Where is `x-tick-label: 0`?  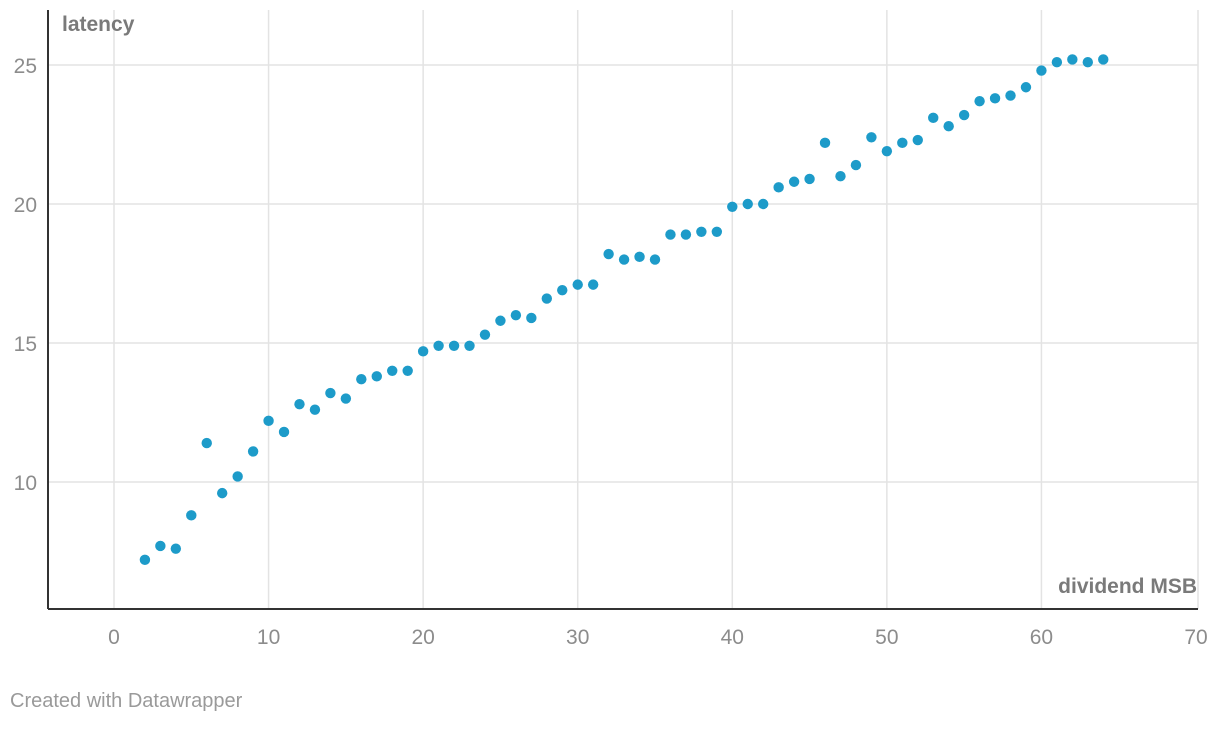 x-tick-label: 0 is located at coordinates (114, 637).